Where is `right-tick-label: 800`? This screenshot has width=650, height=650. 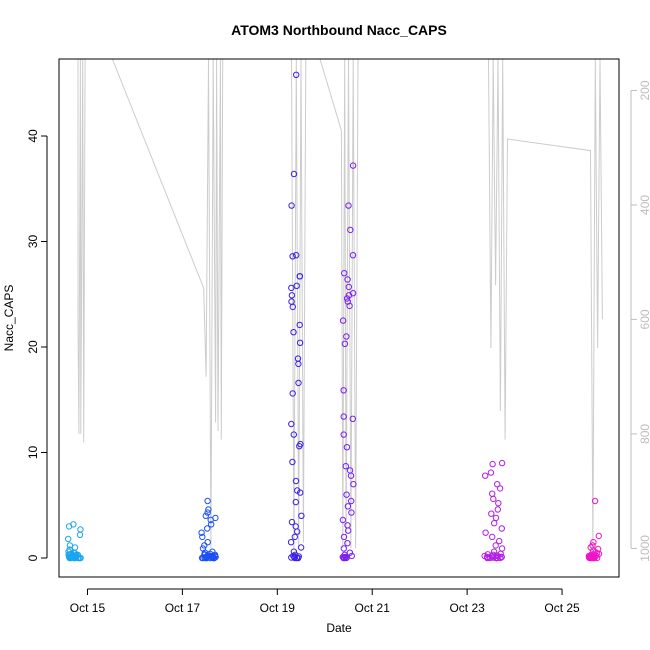
right-tick-label: 800 is located at coordinates (644, 434).